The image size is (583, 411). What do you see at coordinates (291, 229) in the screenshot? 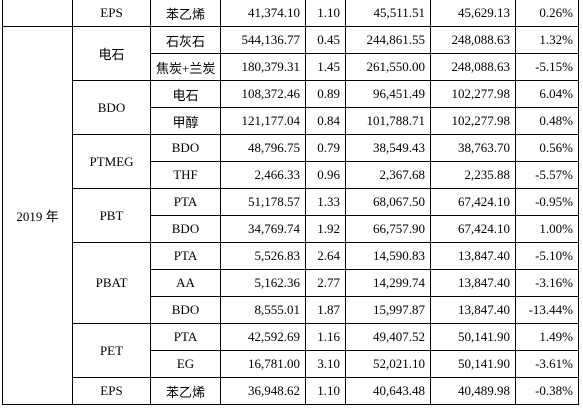
I see `table-row: BDO 34,769.74 1.92 66,757.90 67,424.10 1.00%` at bounding box center [291, 229].